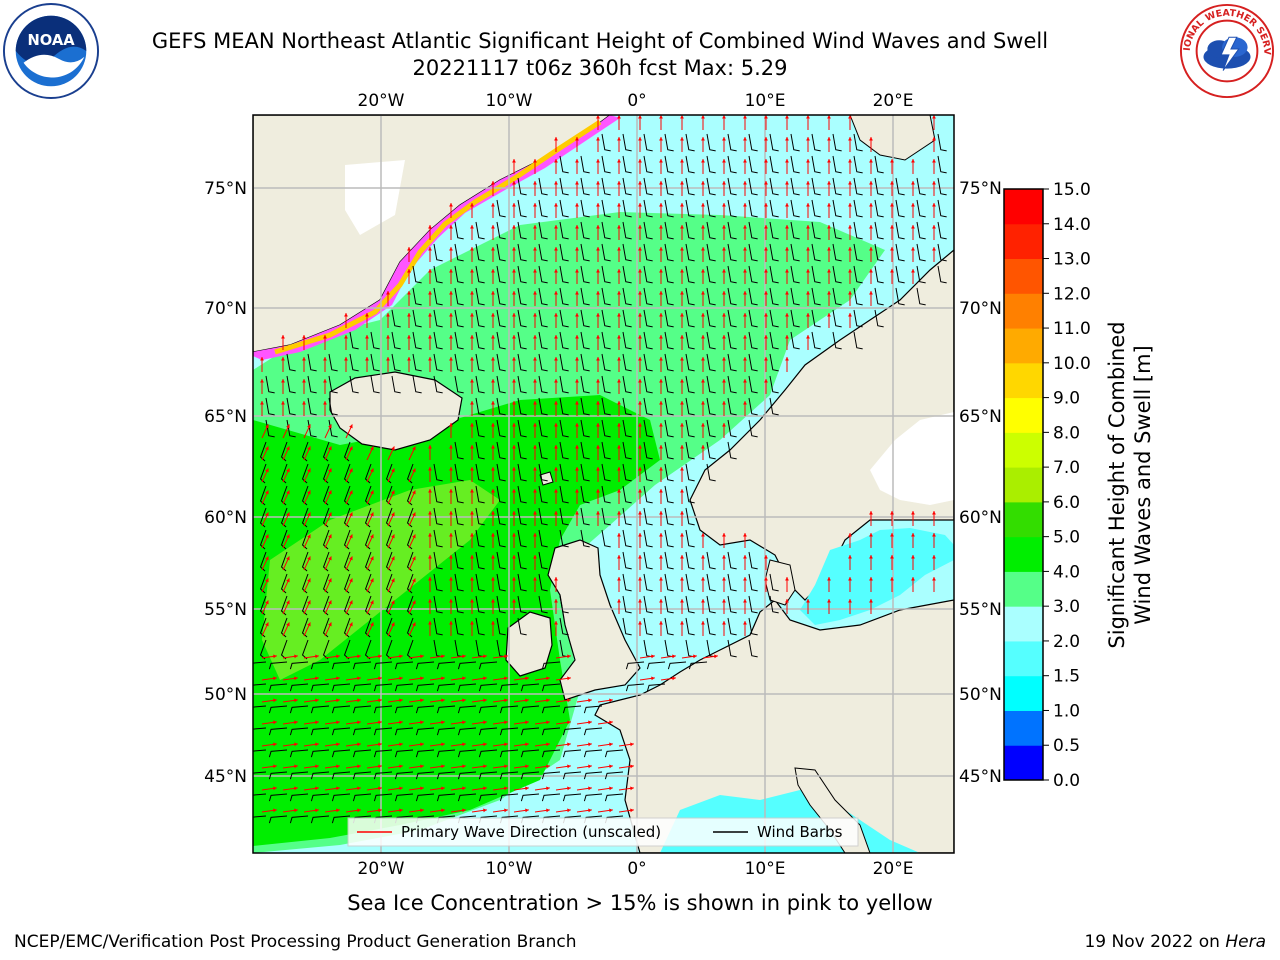  Describe the element at coordinates (375, 197) in the screenshot. I see `greenland-interior-ice` at that location.